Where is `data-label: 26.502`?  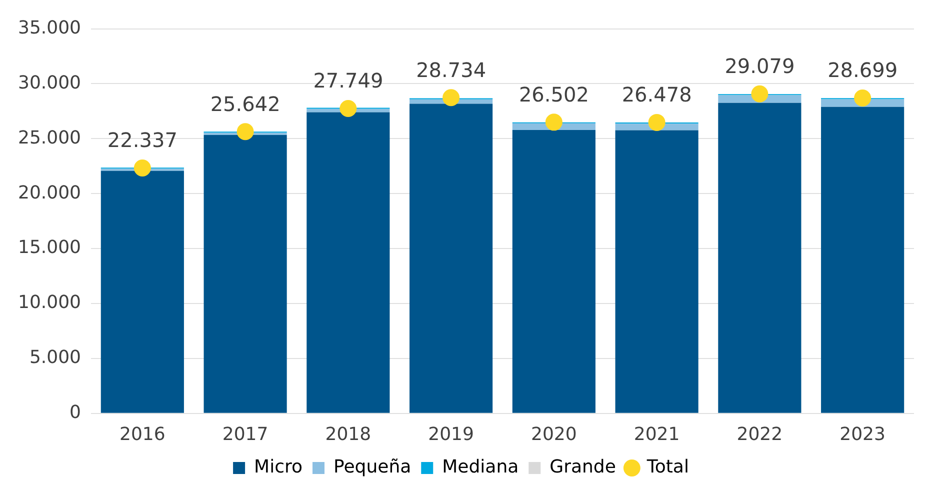 data-label: 26.502 is located at coordinates (553, 94).